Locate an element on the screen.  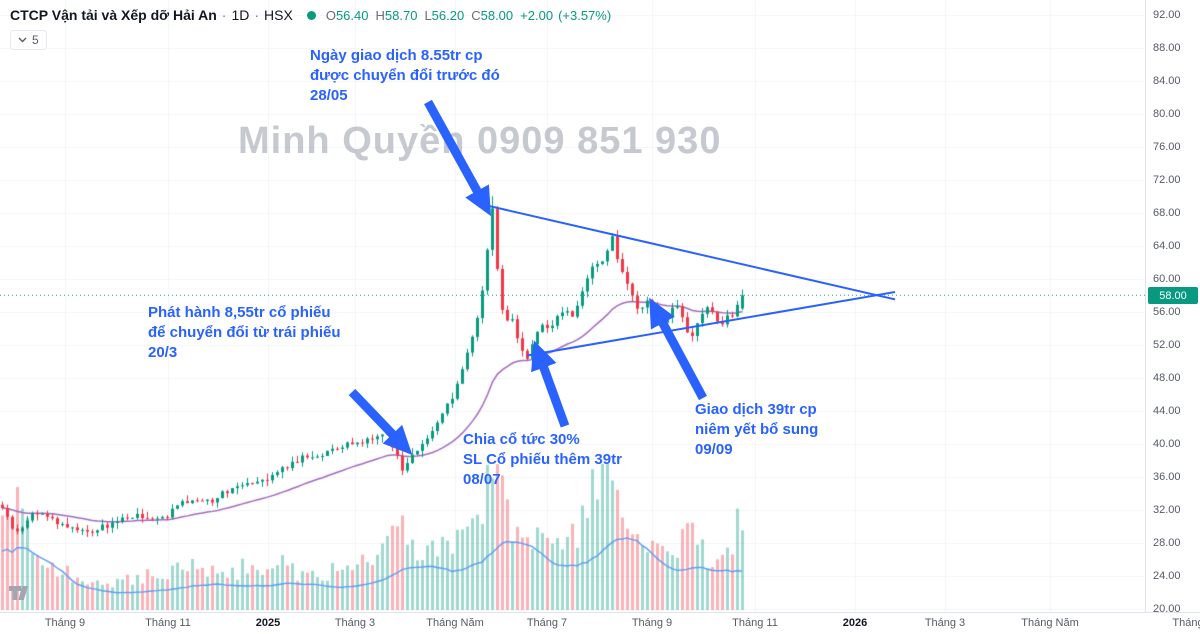
close-label: C is located at coordinates (476, 15).